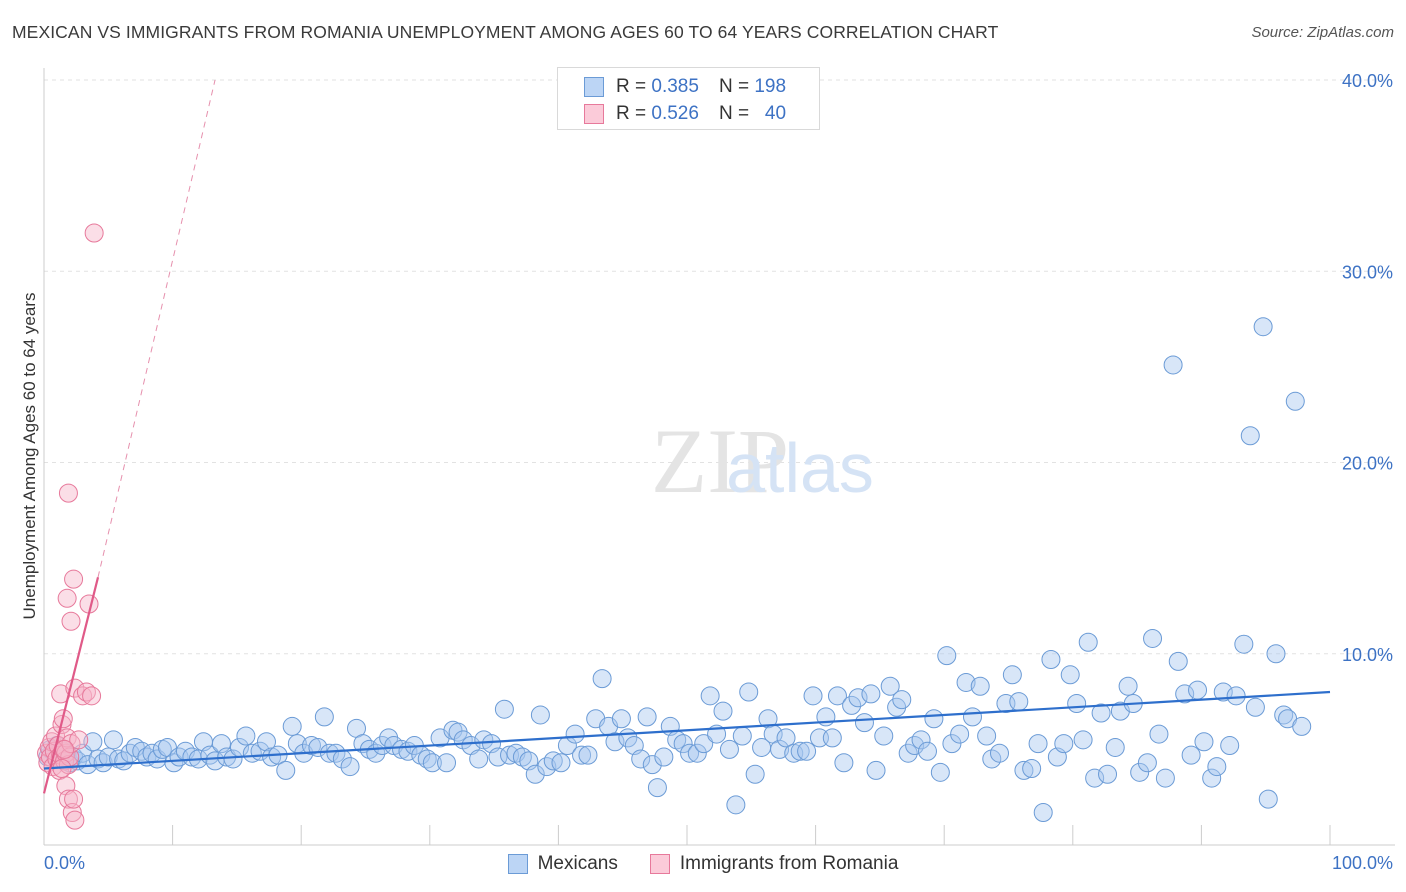 The image size is (1406, 892). What do you see at coordinates (517, 864) in the screenshot?
I see `mexicans-legend-swatch` at bounding box center [517, 864].